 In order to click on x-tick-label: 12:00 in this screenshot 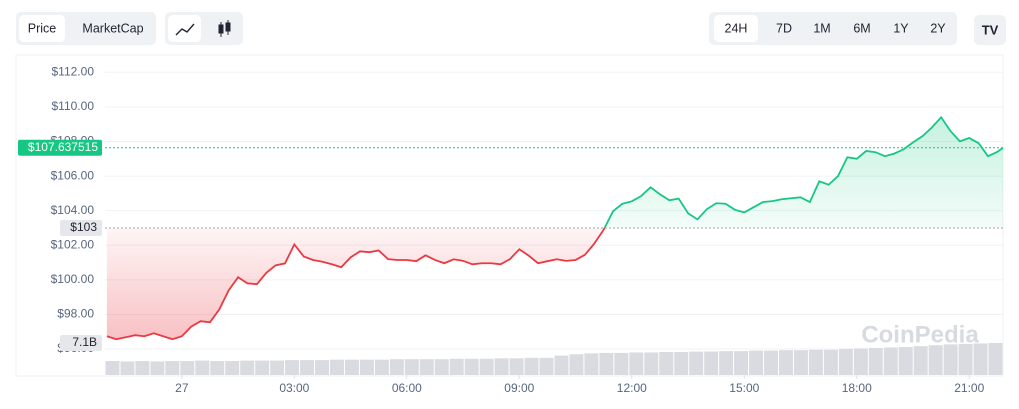, I will do `click(632, 388)`.